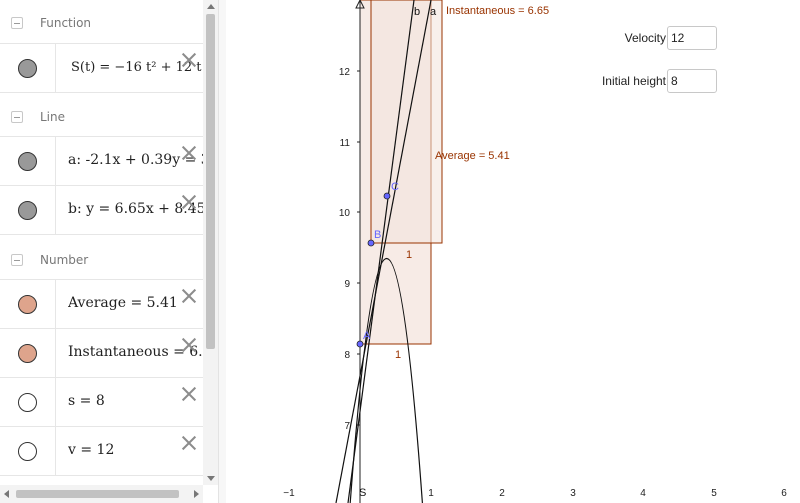  Describe the element at coordinates (17, 260) in the screenshot. I see `collapse-number-icon` at that location.